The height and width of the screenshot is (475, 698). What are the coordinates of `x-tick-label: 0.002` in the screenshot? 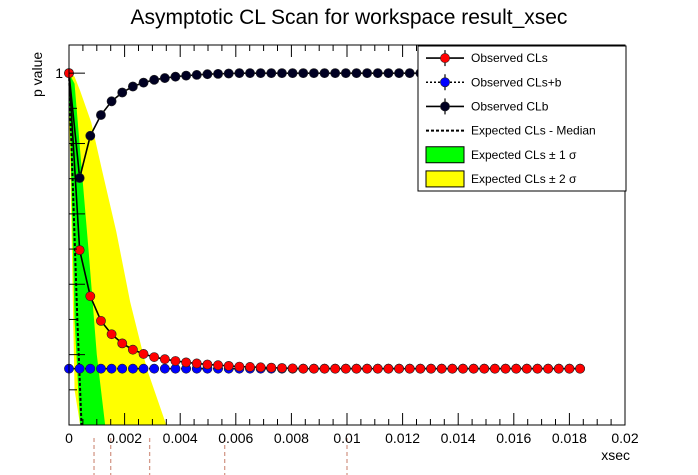 It's located at (124, 438).